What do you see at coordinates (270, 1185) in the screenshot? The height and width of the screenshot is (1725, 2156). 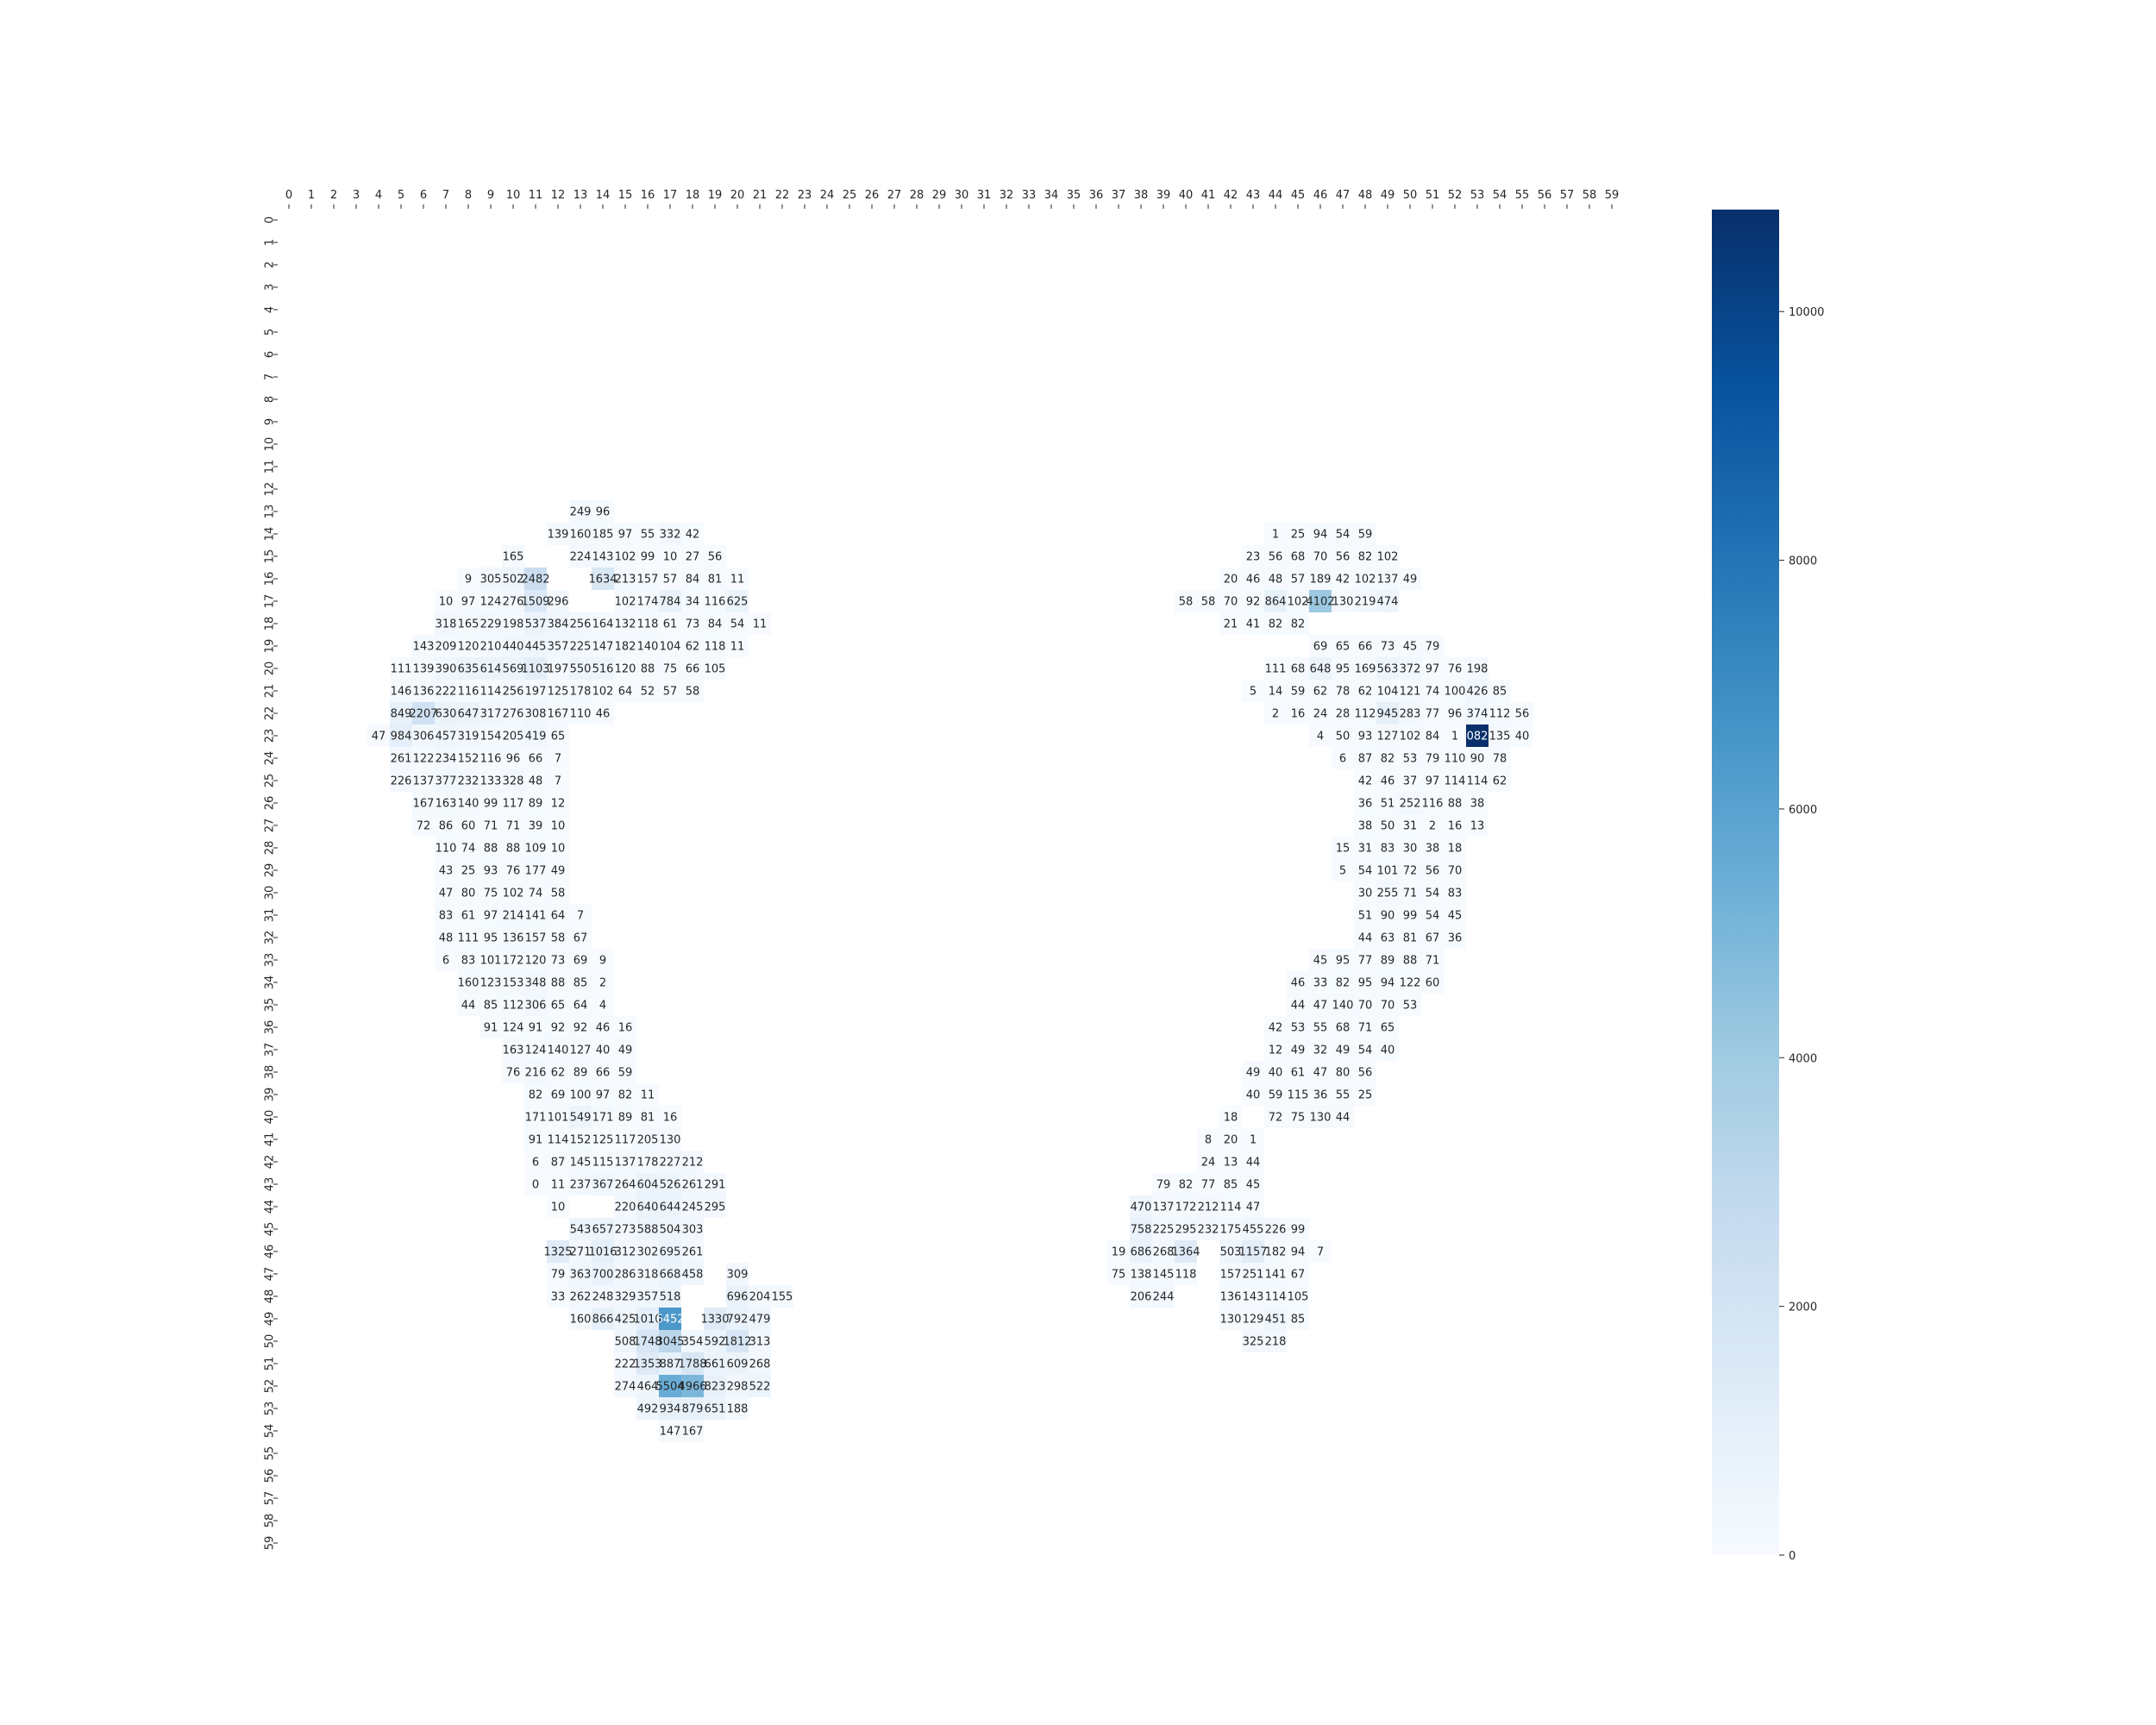 I see `y-tick-label: 43` at bounding box center [270, 1185].